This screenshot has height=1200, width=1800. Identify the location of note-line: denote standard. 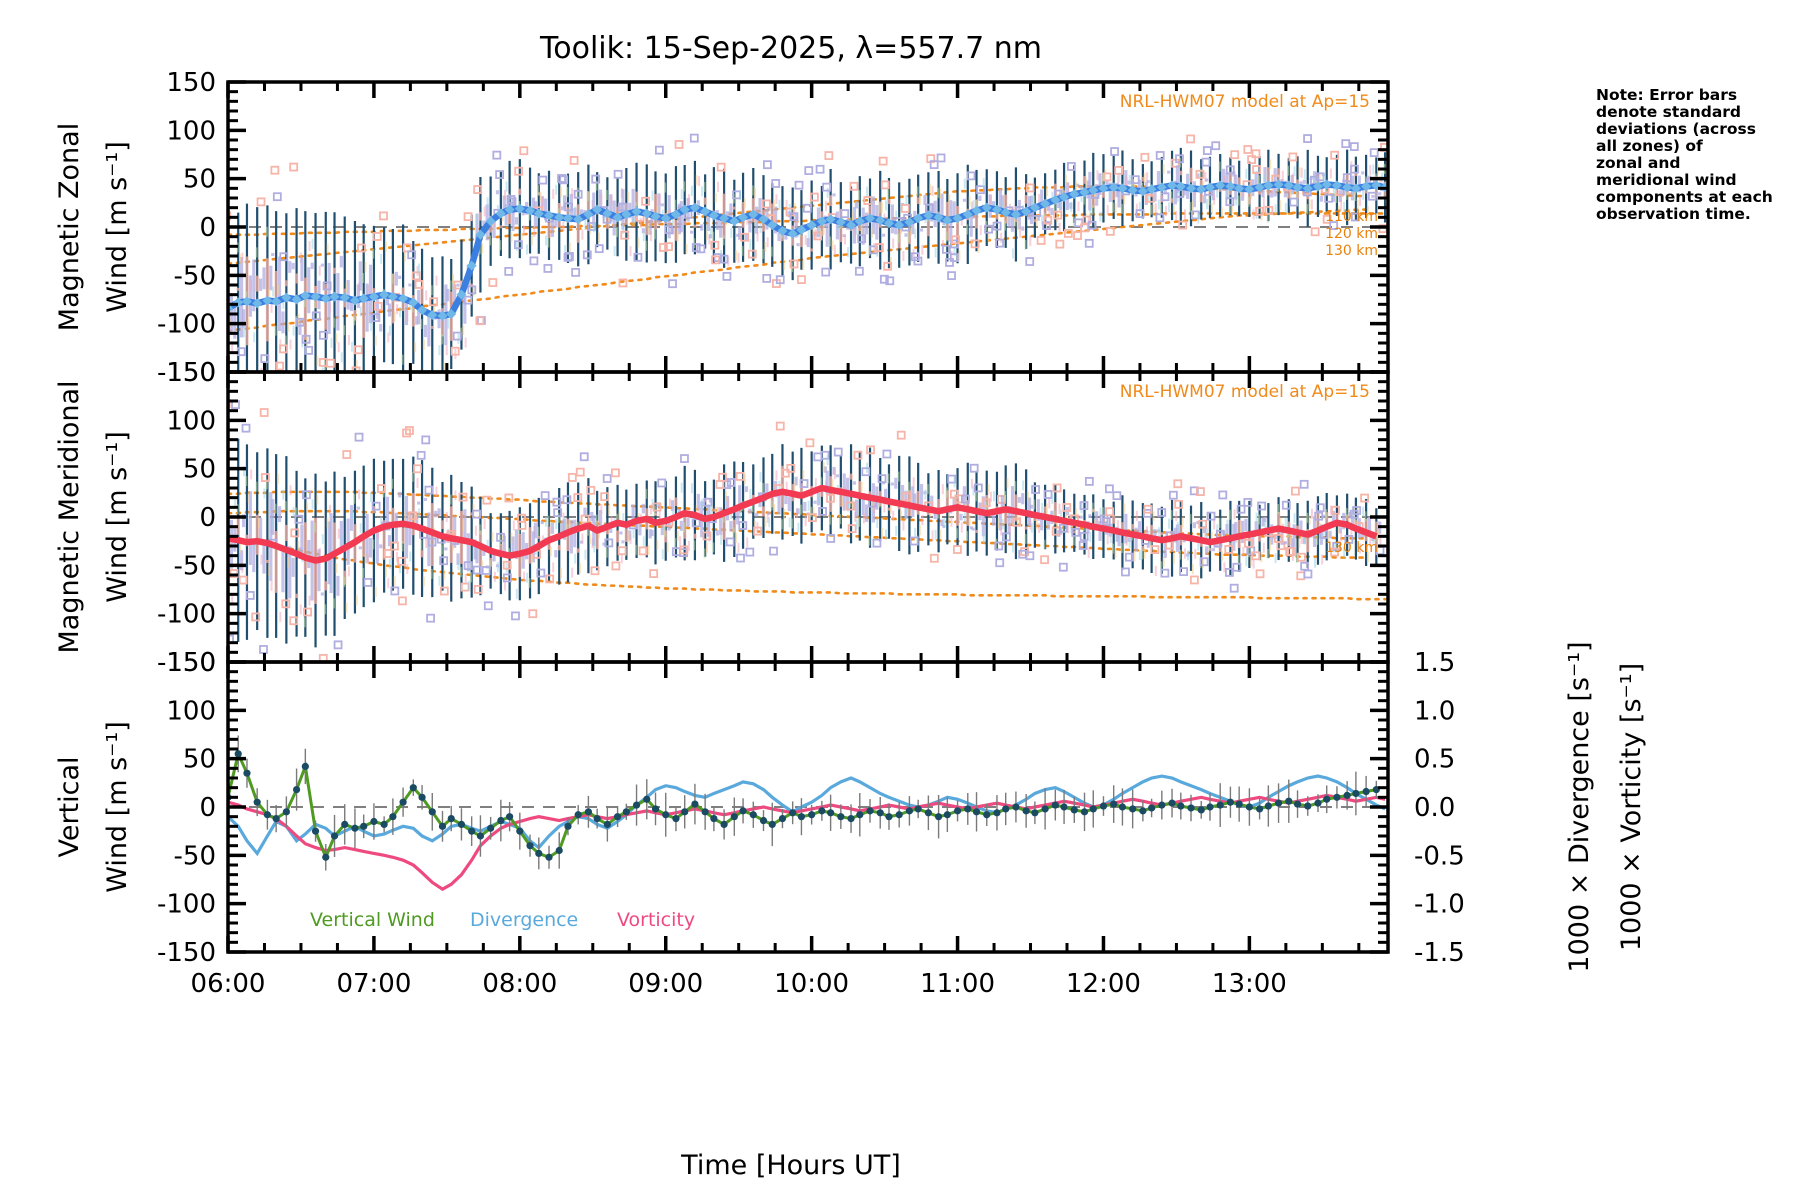
(1668, 112).